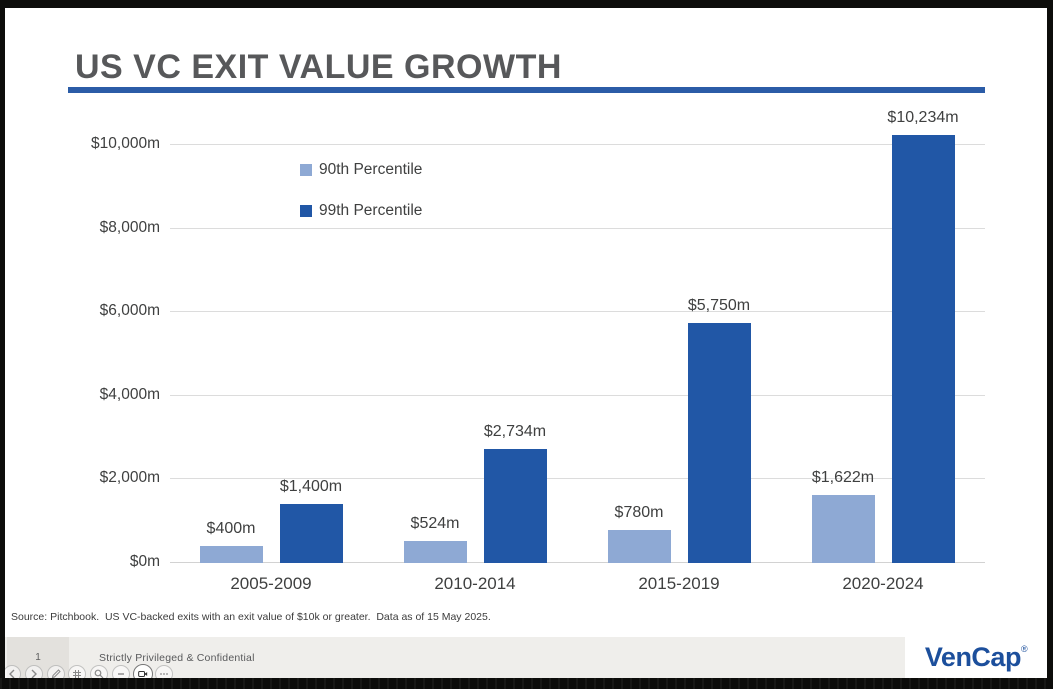 This screenshot has height=689, width=1053. I want to click on y-axis-tick-label: $6,000m, so click(129, 311).